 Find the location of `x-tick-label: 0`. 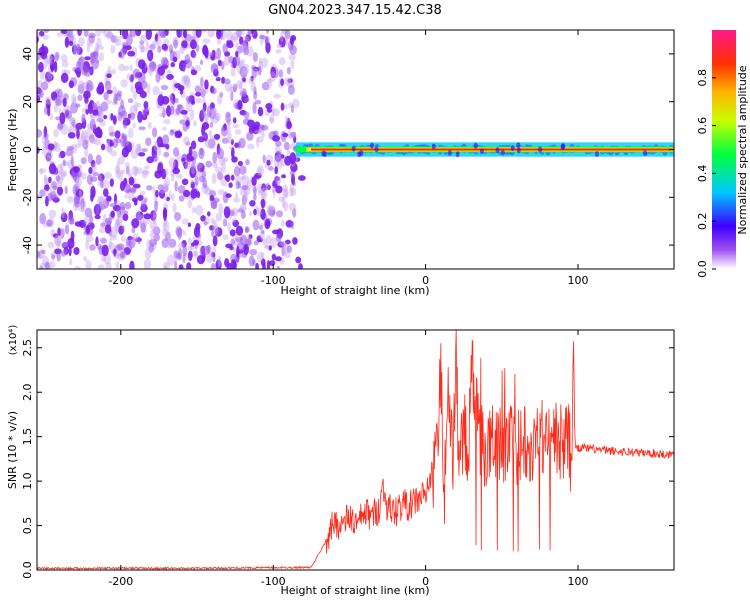

x-tick-label: 0 is located at coordinates (425, 581).